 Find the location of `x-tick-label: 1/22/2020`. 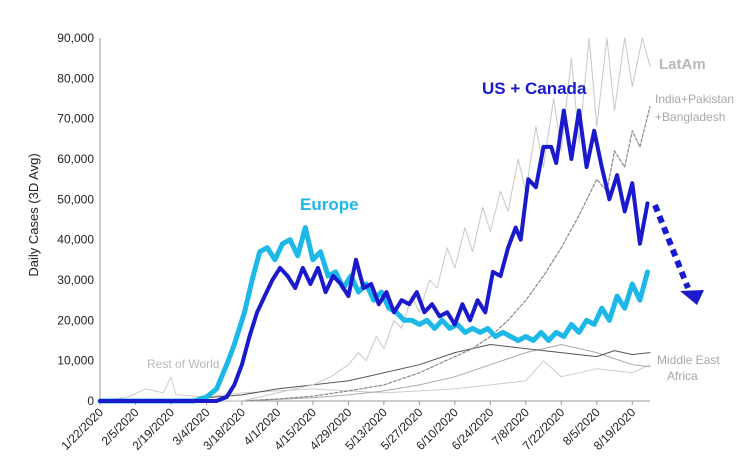

x-tick-label: 1/22/2020 is located at coordinates (82, 429).